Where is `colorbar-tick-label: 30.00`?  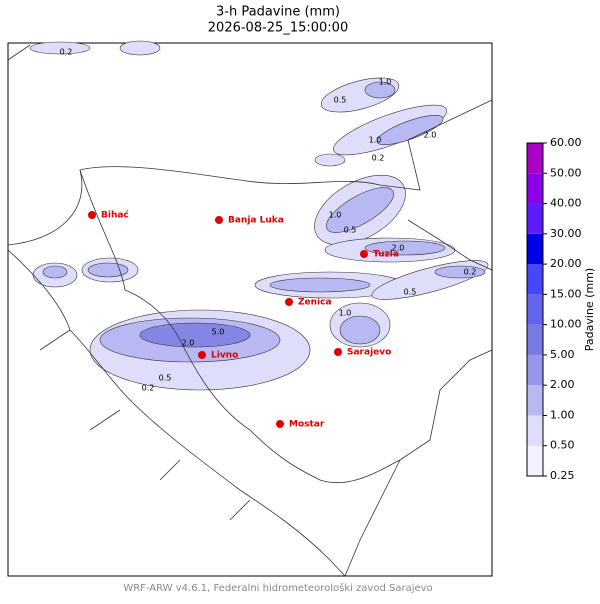 colorbar-tick-label: 30.00 is located at coordinates (566, 233).